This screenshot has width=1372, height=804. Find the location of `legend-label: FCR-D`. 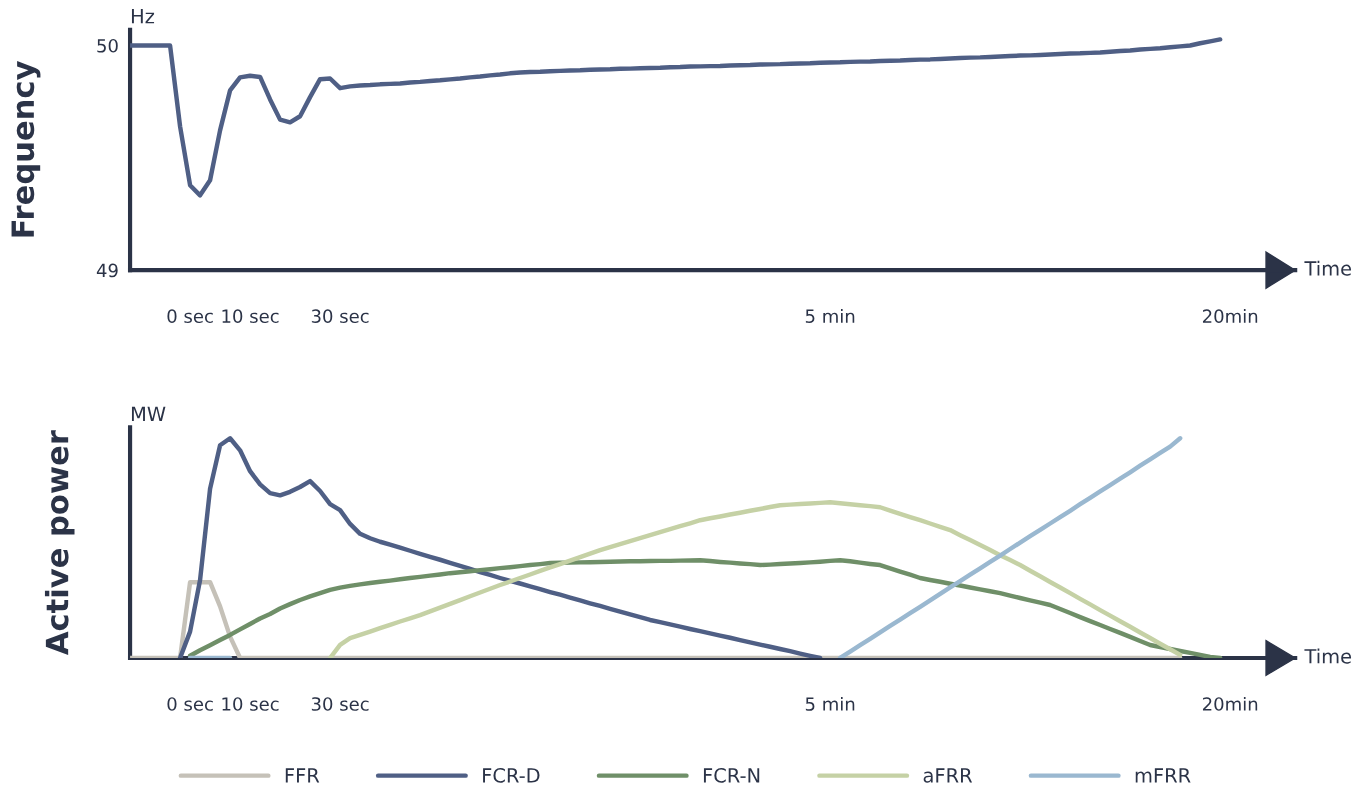

legend-label: FCR-D is located at coordinates (511, 775).